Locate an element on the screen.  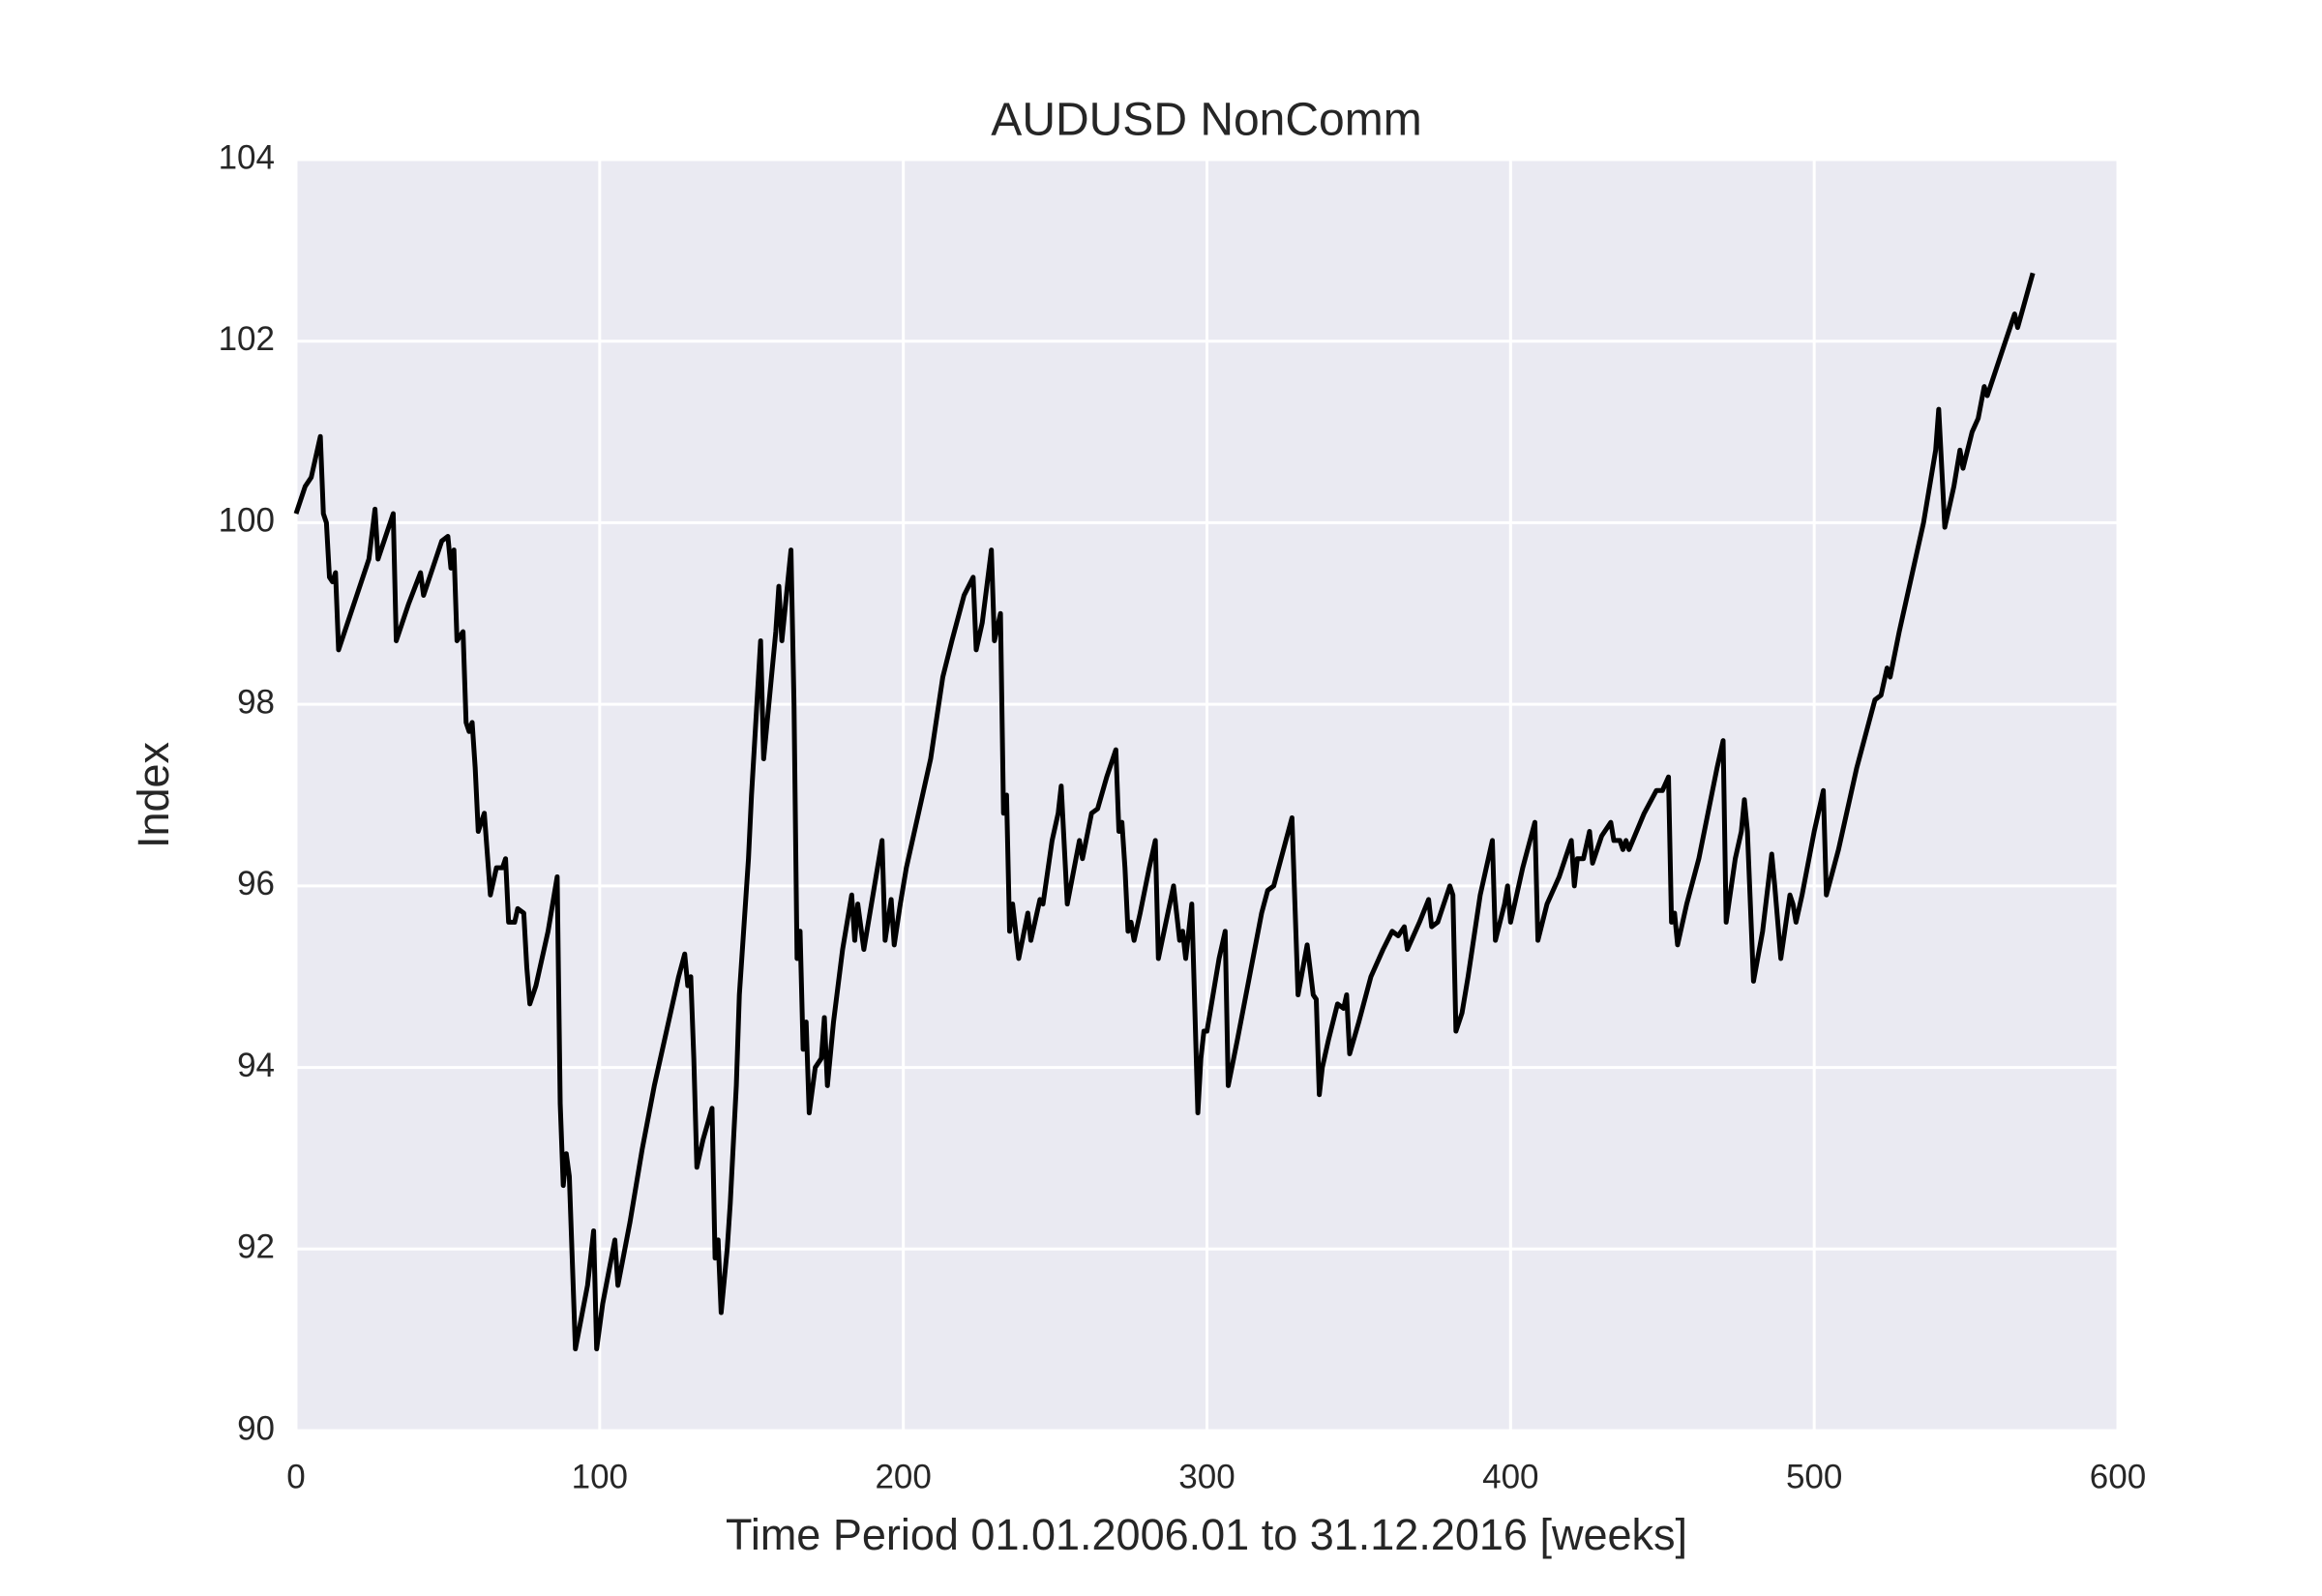
x-tick-label: 300 is located at coordinates (1206, 1476).